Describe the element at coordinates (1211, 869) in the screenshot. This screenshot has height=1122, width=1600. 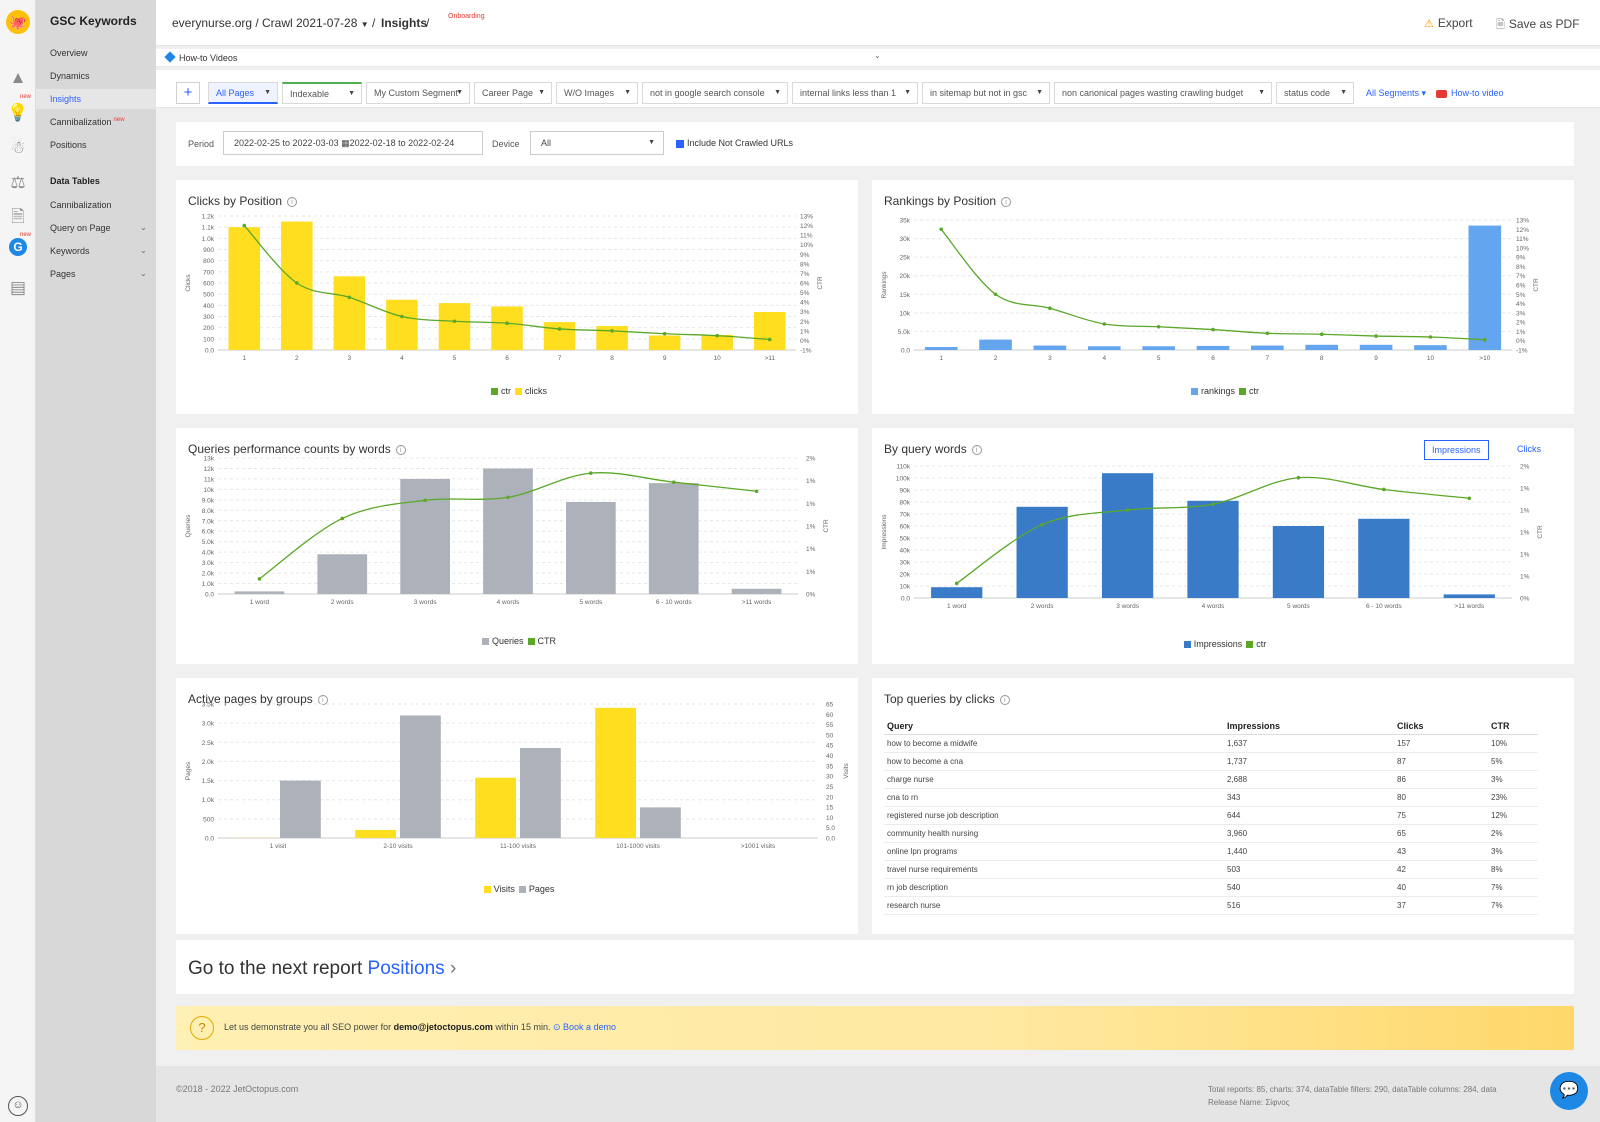
I see `table-row: travel nurse requirements 503 42 8%` at that location.